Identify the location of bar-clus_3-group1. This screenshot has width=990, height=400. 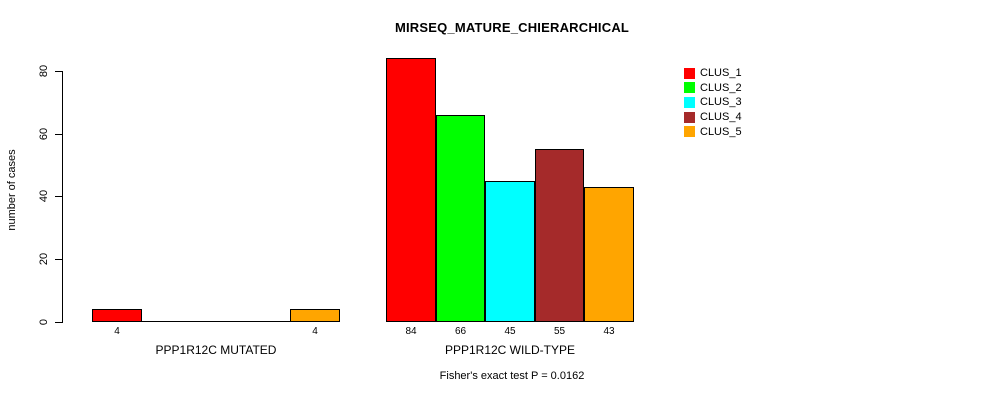
(510, 251).